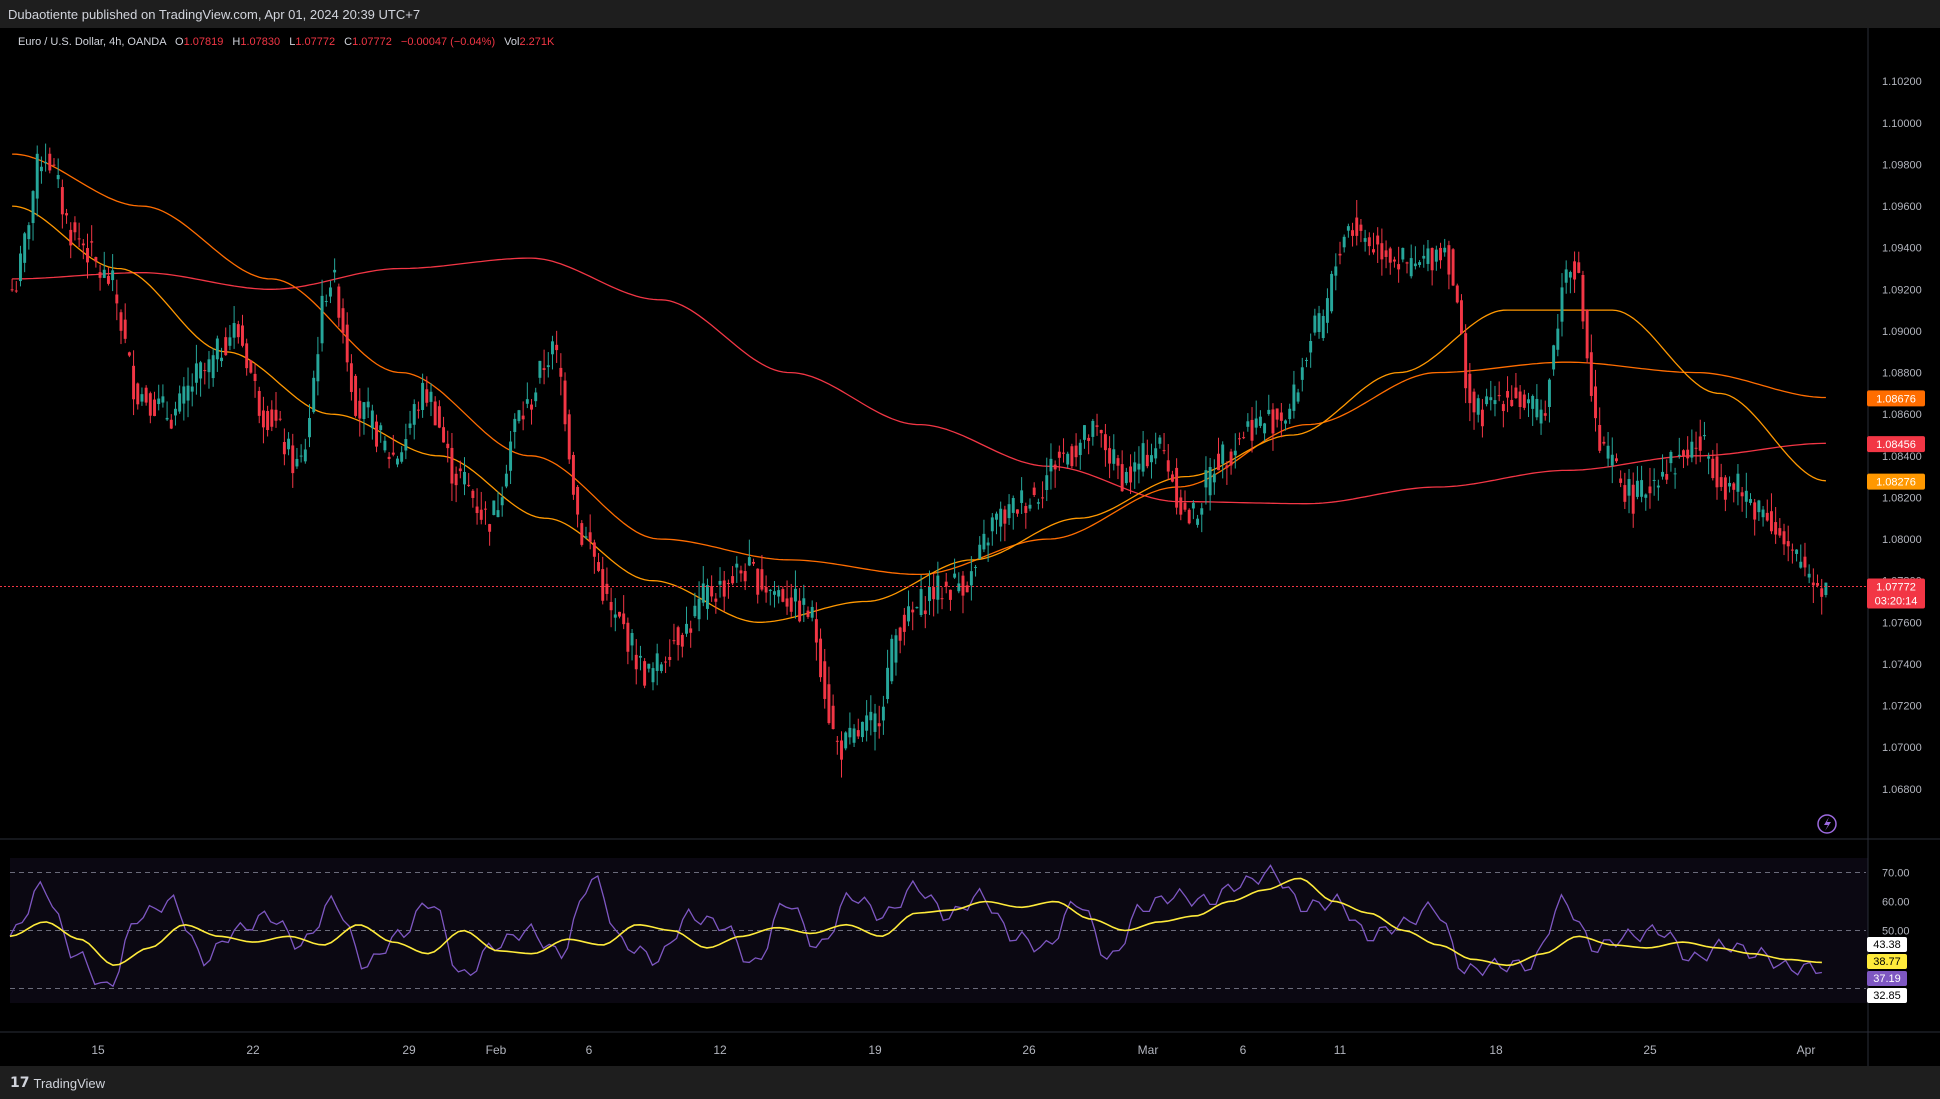 This screenshot has height=1099, width=1940. I want to click on price-axis-label: 1.09600, so click(1902, 207).